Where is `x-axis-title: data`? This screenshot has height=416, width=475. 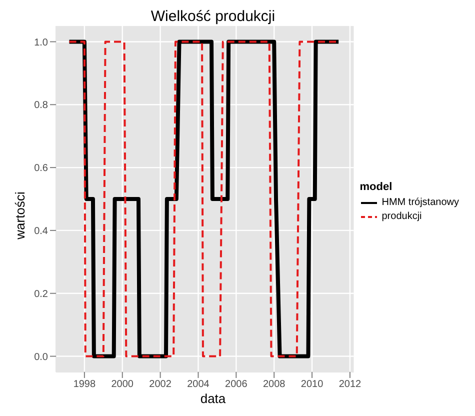 x-axis-title: data is located at coordinates (213, 398).